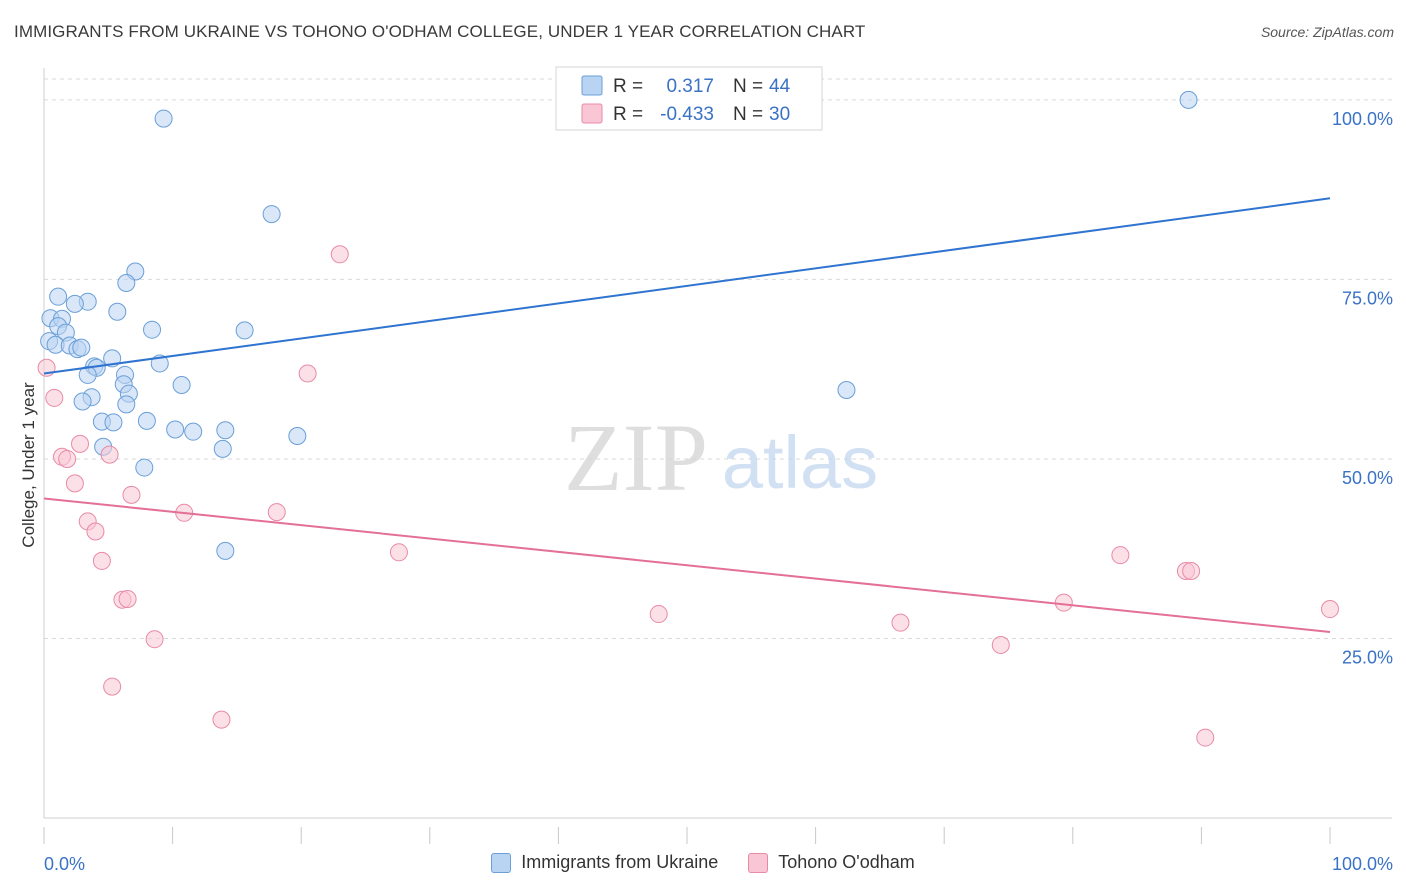  What do you see at coordinates (846, 862) in the screenshot?
I see `legend-label-tohono: Tohono O'odham` at bounding box center [846, 862].